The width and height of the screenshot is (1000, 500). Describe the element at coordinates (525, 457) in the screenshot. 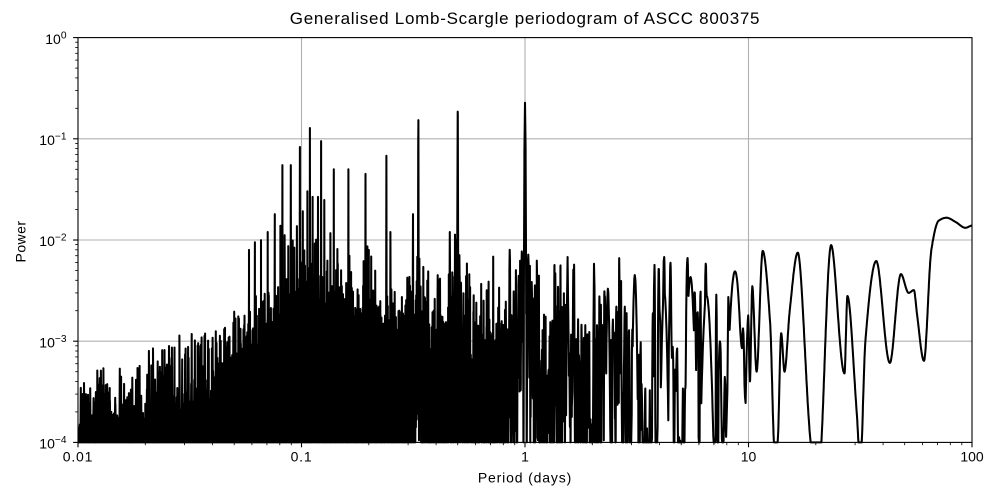

I see `svg-text: 1` at that location.